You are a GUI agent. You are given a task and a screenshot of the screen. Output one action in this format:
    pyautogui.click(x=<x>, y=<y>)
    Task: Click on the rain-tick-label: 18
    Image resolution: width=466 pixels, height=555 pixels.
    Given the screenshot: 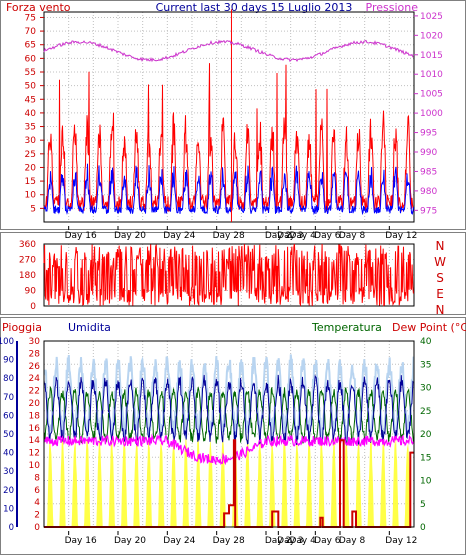 What is the action you would take?
    pyautogui.click(x=35, y=416)
    